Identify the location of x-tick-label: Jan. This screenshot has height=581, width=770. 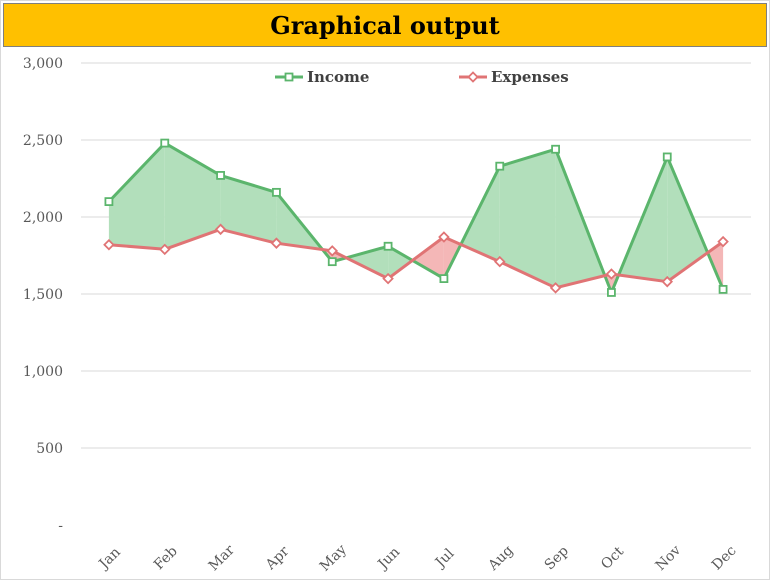
(109, 558).